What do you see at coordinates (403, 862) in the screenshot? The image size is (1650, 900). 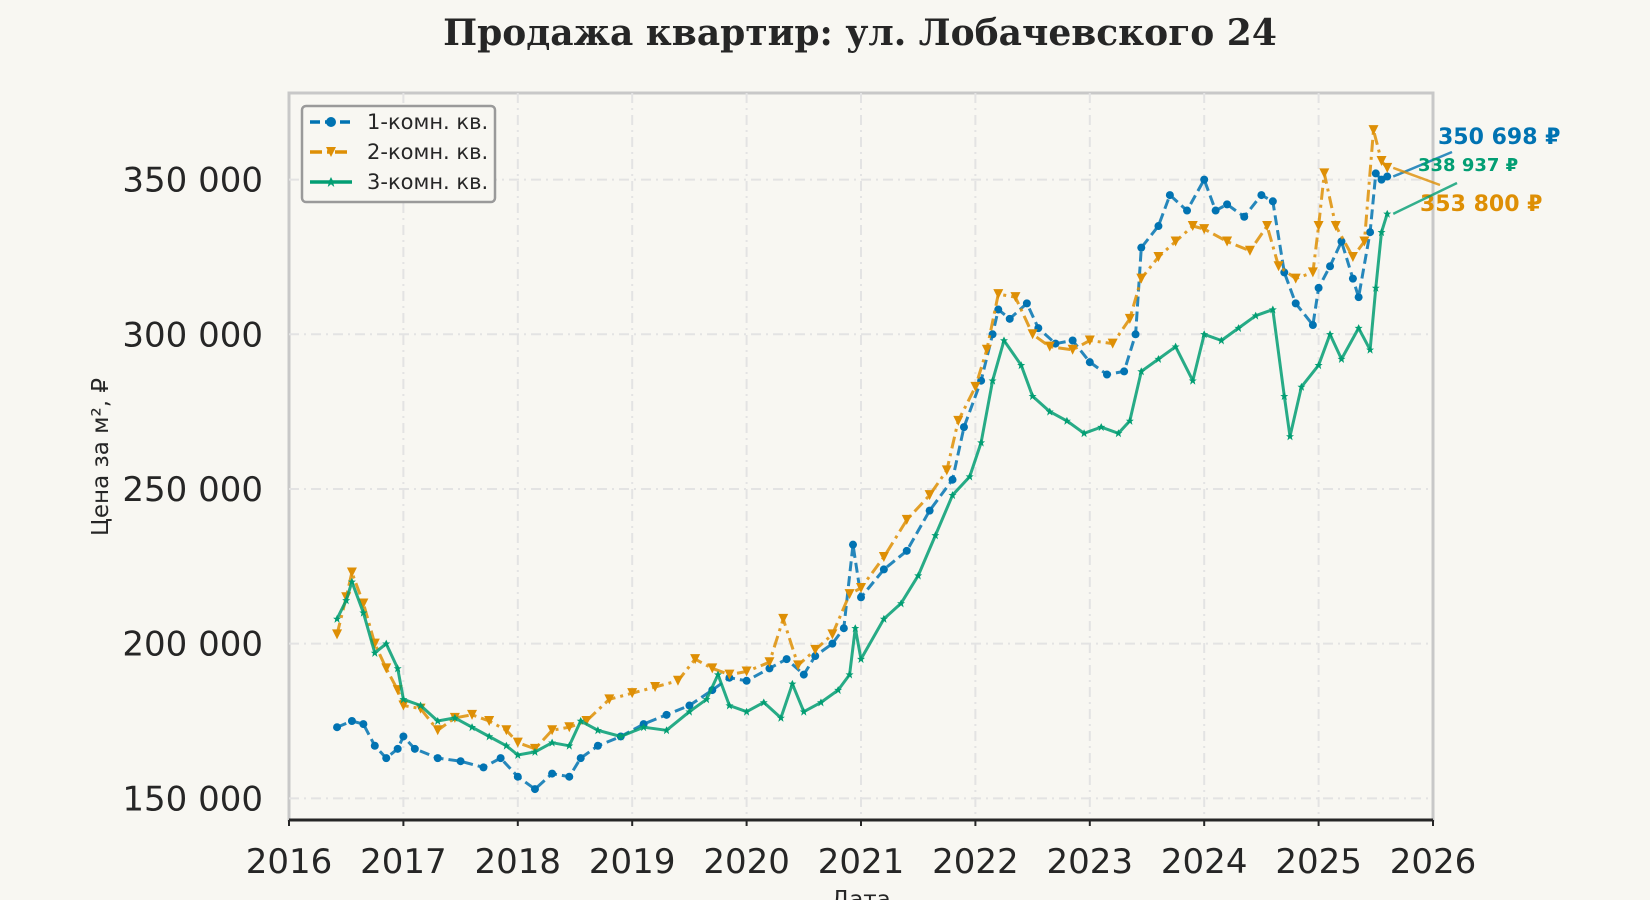 I see `x-tick-label: 2017` at bounding box center [403, 862].